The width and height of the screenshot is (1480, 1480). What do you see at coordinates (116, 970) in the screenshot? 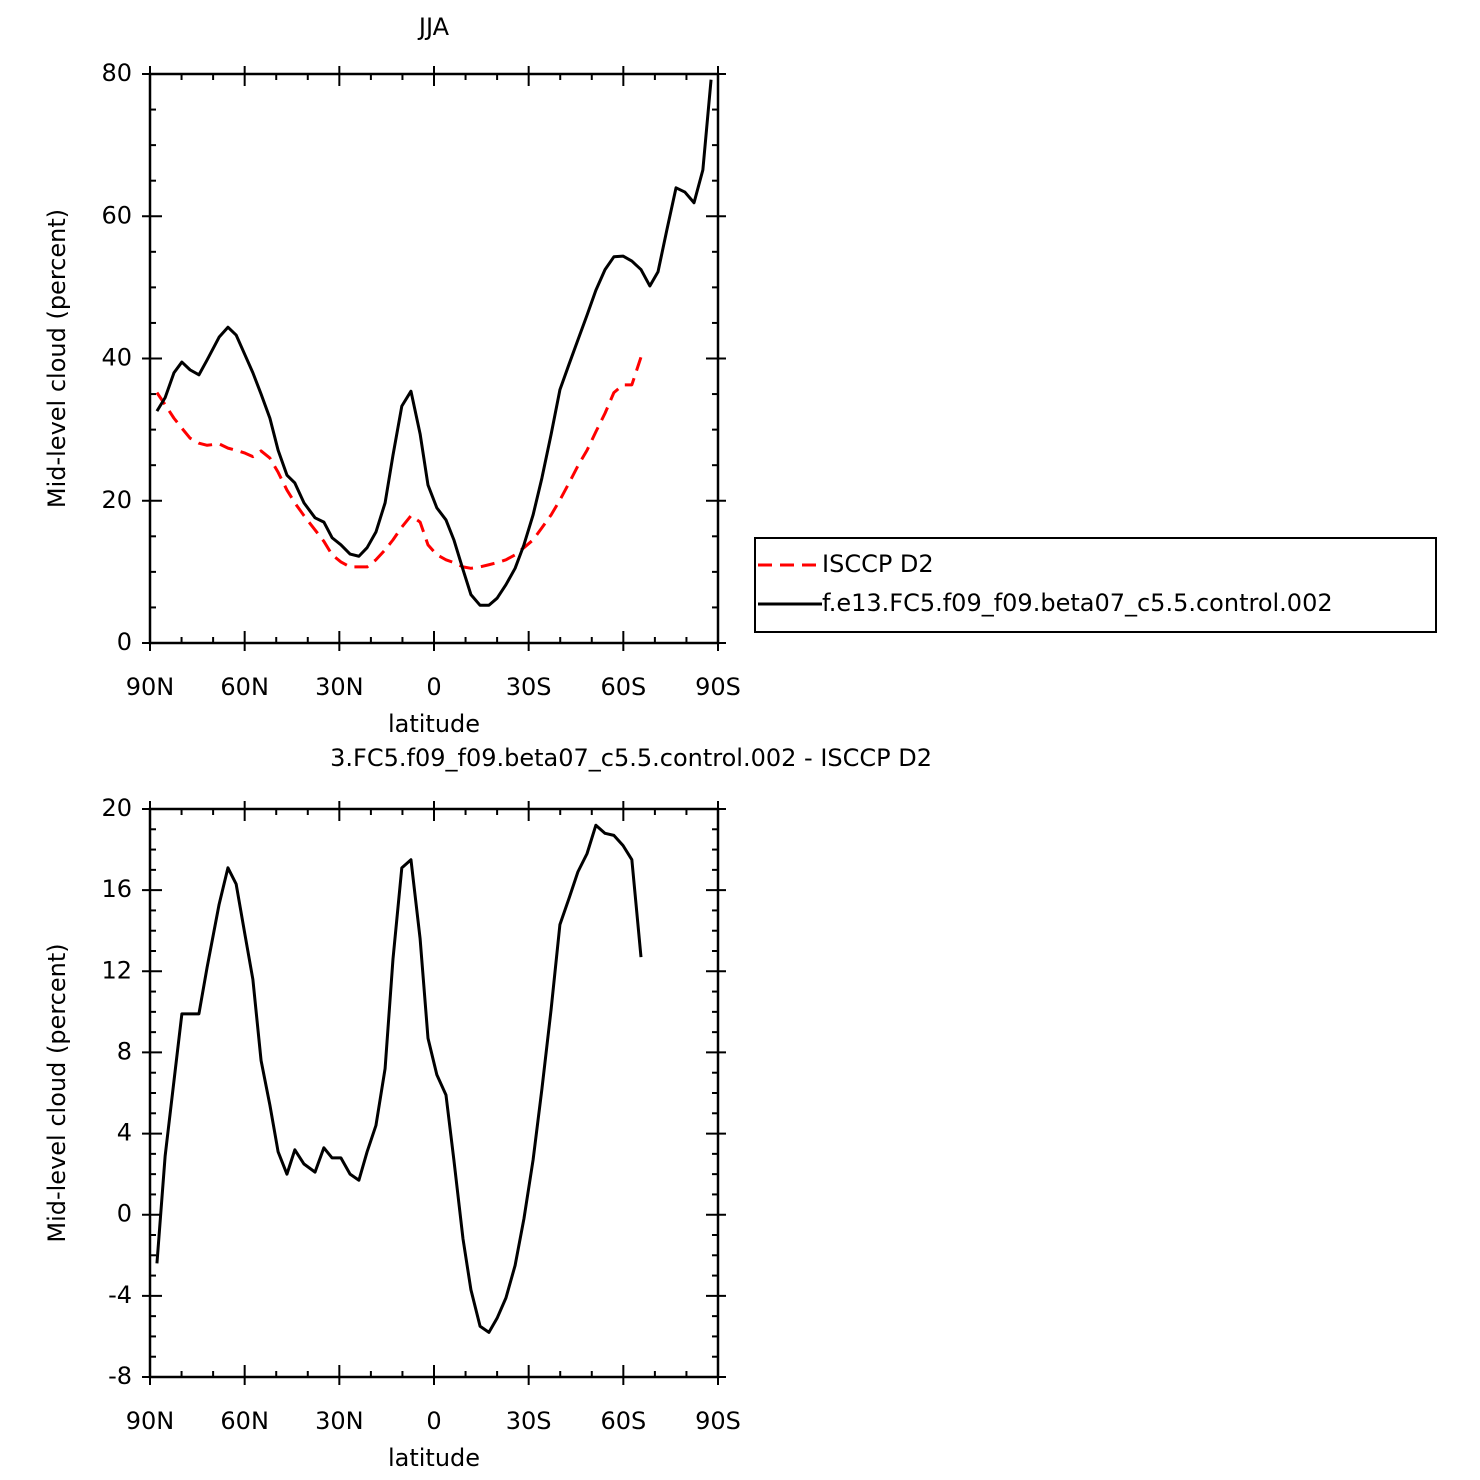
I see `y-tick-label: 12` at bounding box center [116, 970].